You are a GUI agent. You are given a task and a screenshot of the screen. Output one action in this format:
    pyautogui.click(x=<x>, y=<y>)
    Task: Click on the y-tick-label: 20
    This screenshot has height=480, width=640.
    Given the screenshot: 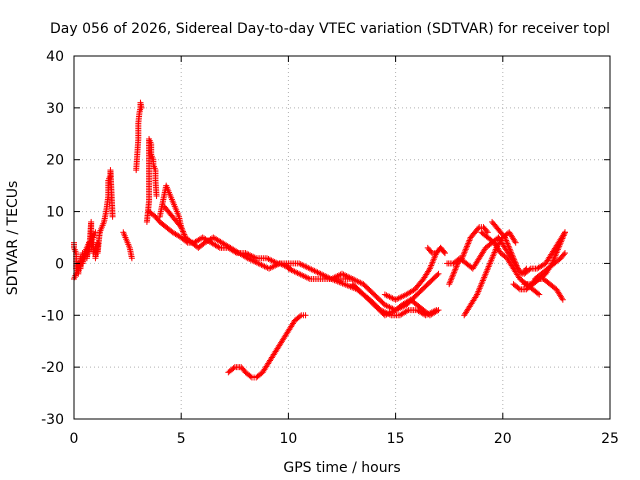 What is the action you would take?
    pyautogui.click(x=55, y=161)
    